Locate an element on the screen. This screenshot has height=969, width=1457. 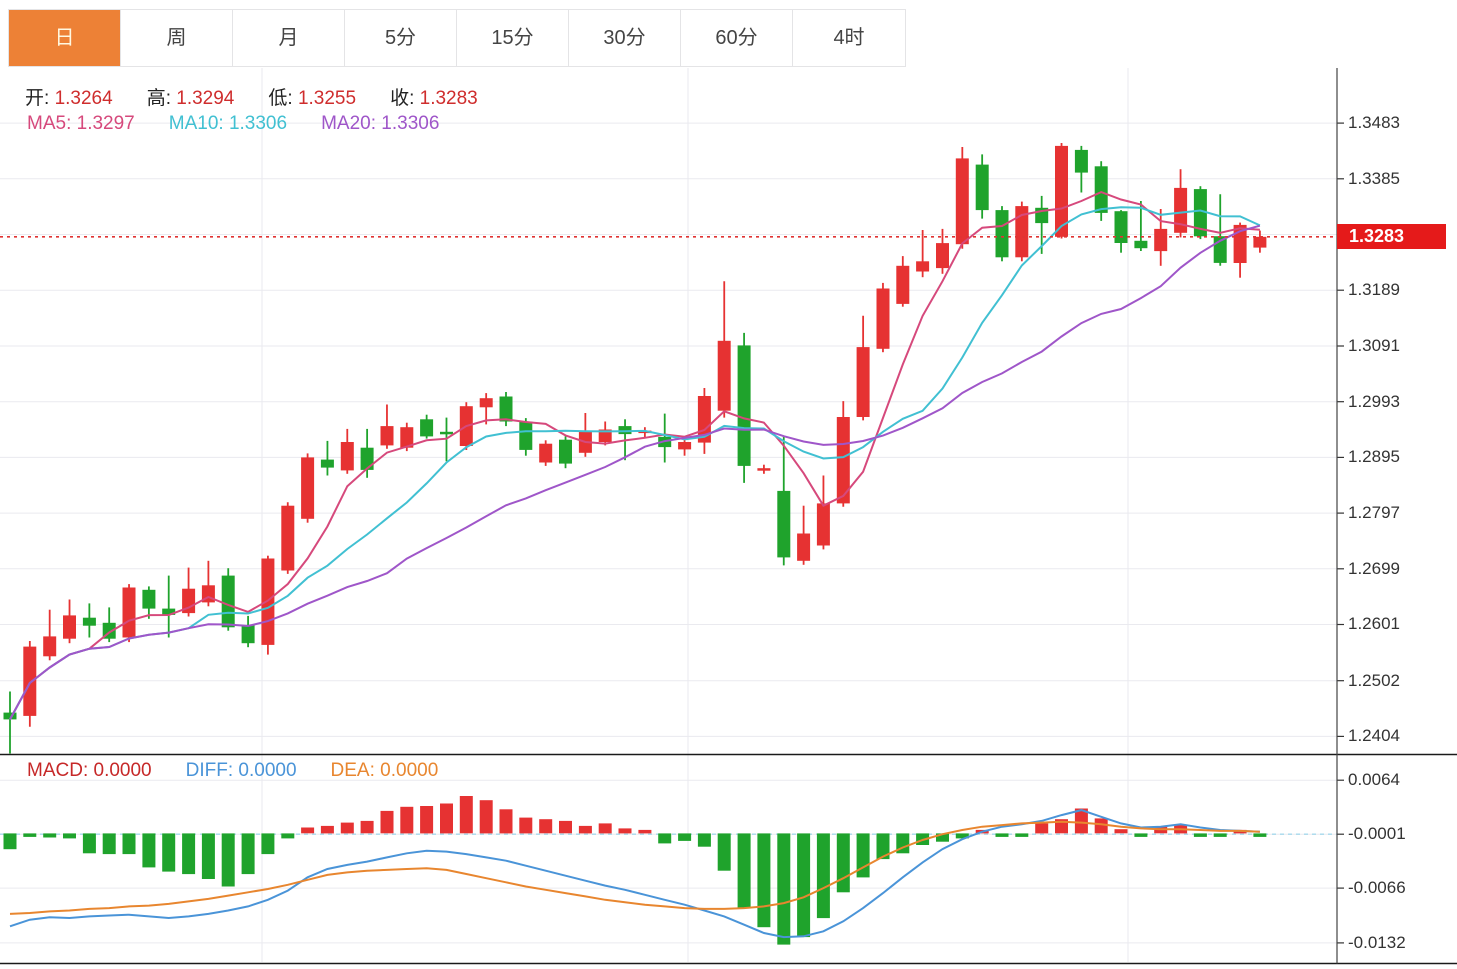
price-tick-label: 1.3189 is located at coordinates (1374, 289).